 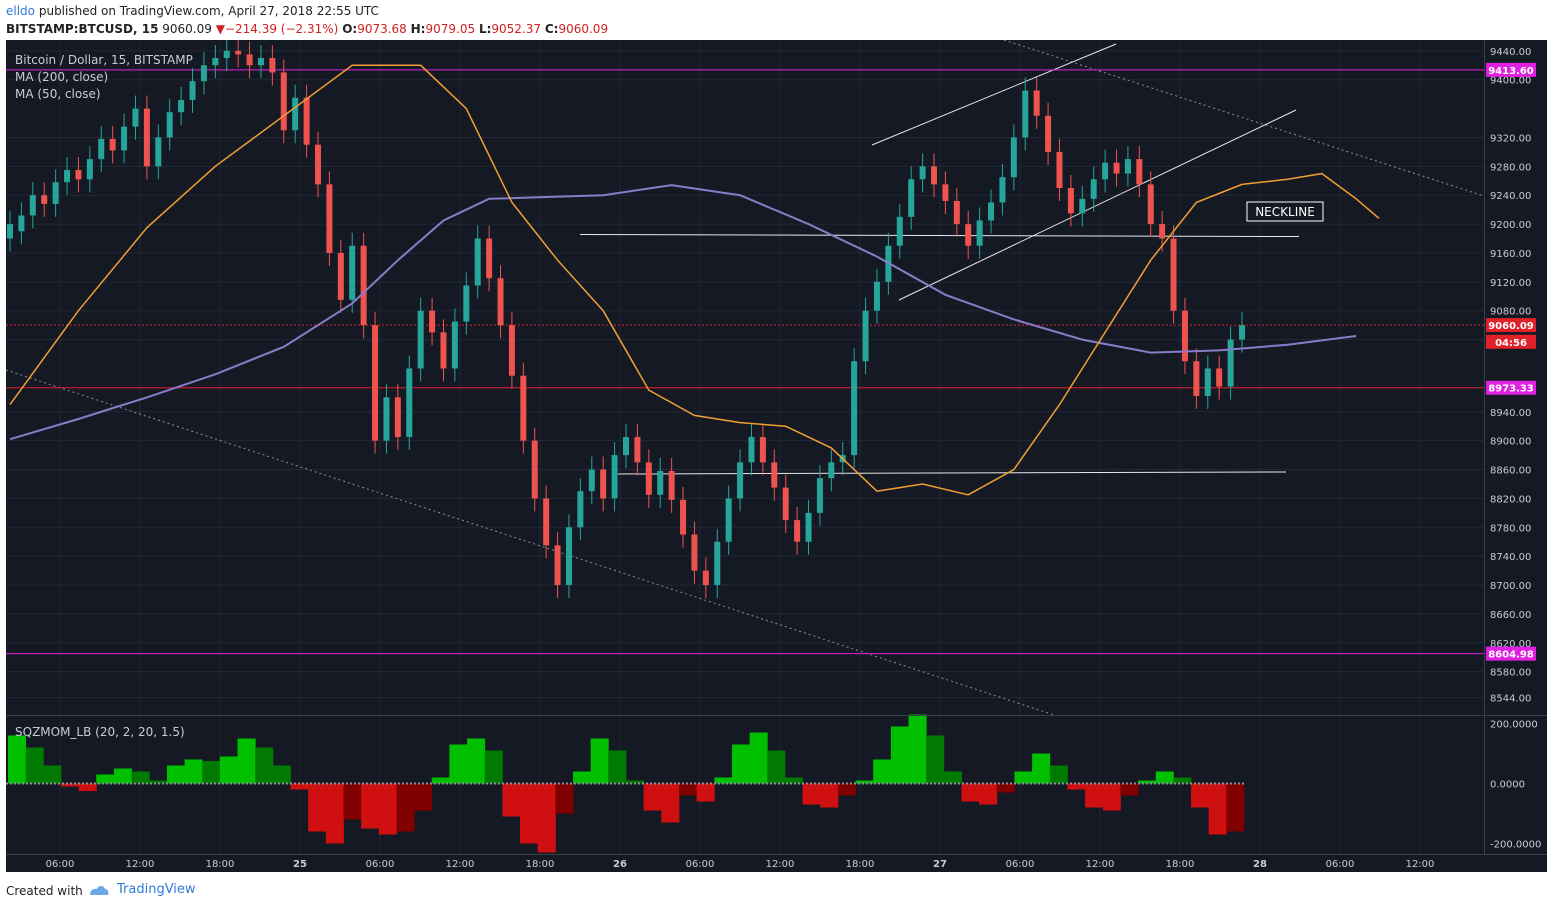 I want to click on price-label: 04:56, so click(x=1511, y=343).